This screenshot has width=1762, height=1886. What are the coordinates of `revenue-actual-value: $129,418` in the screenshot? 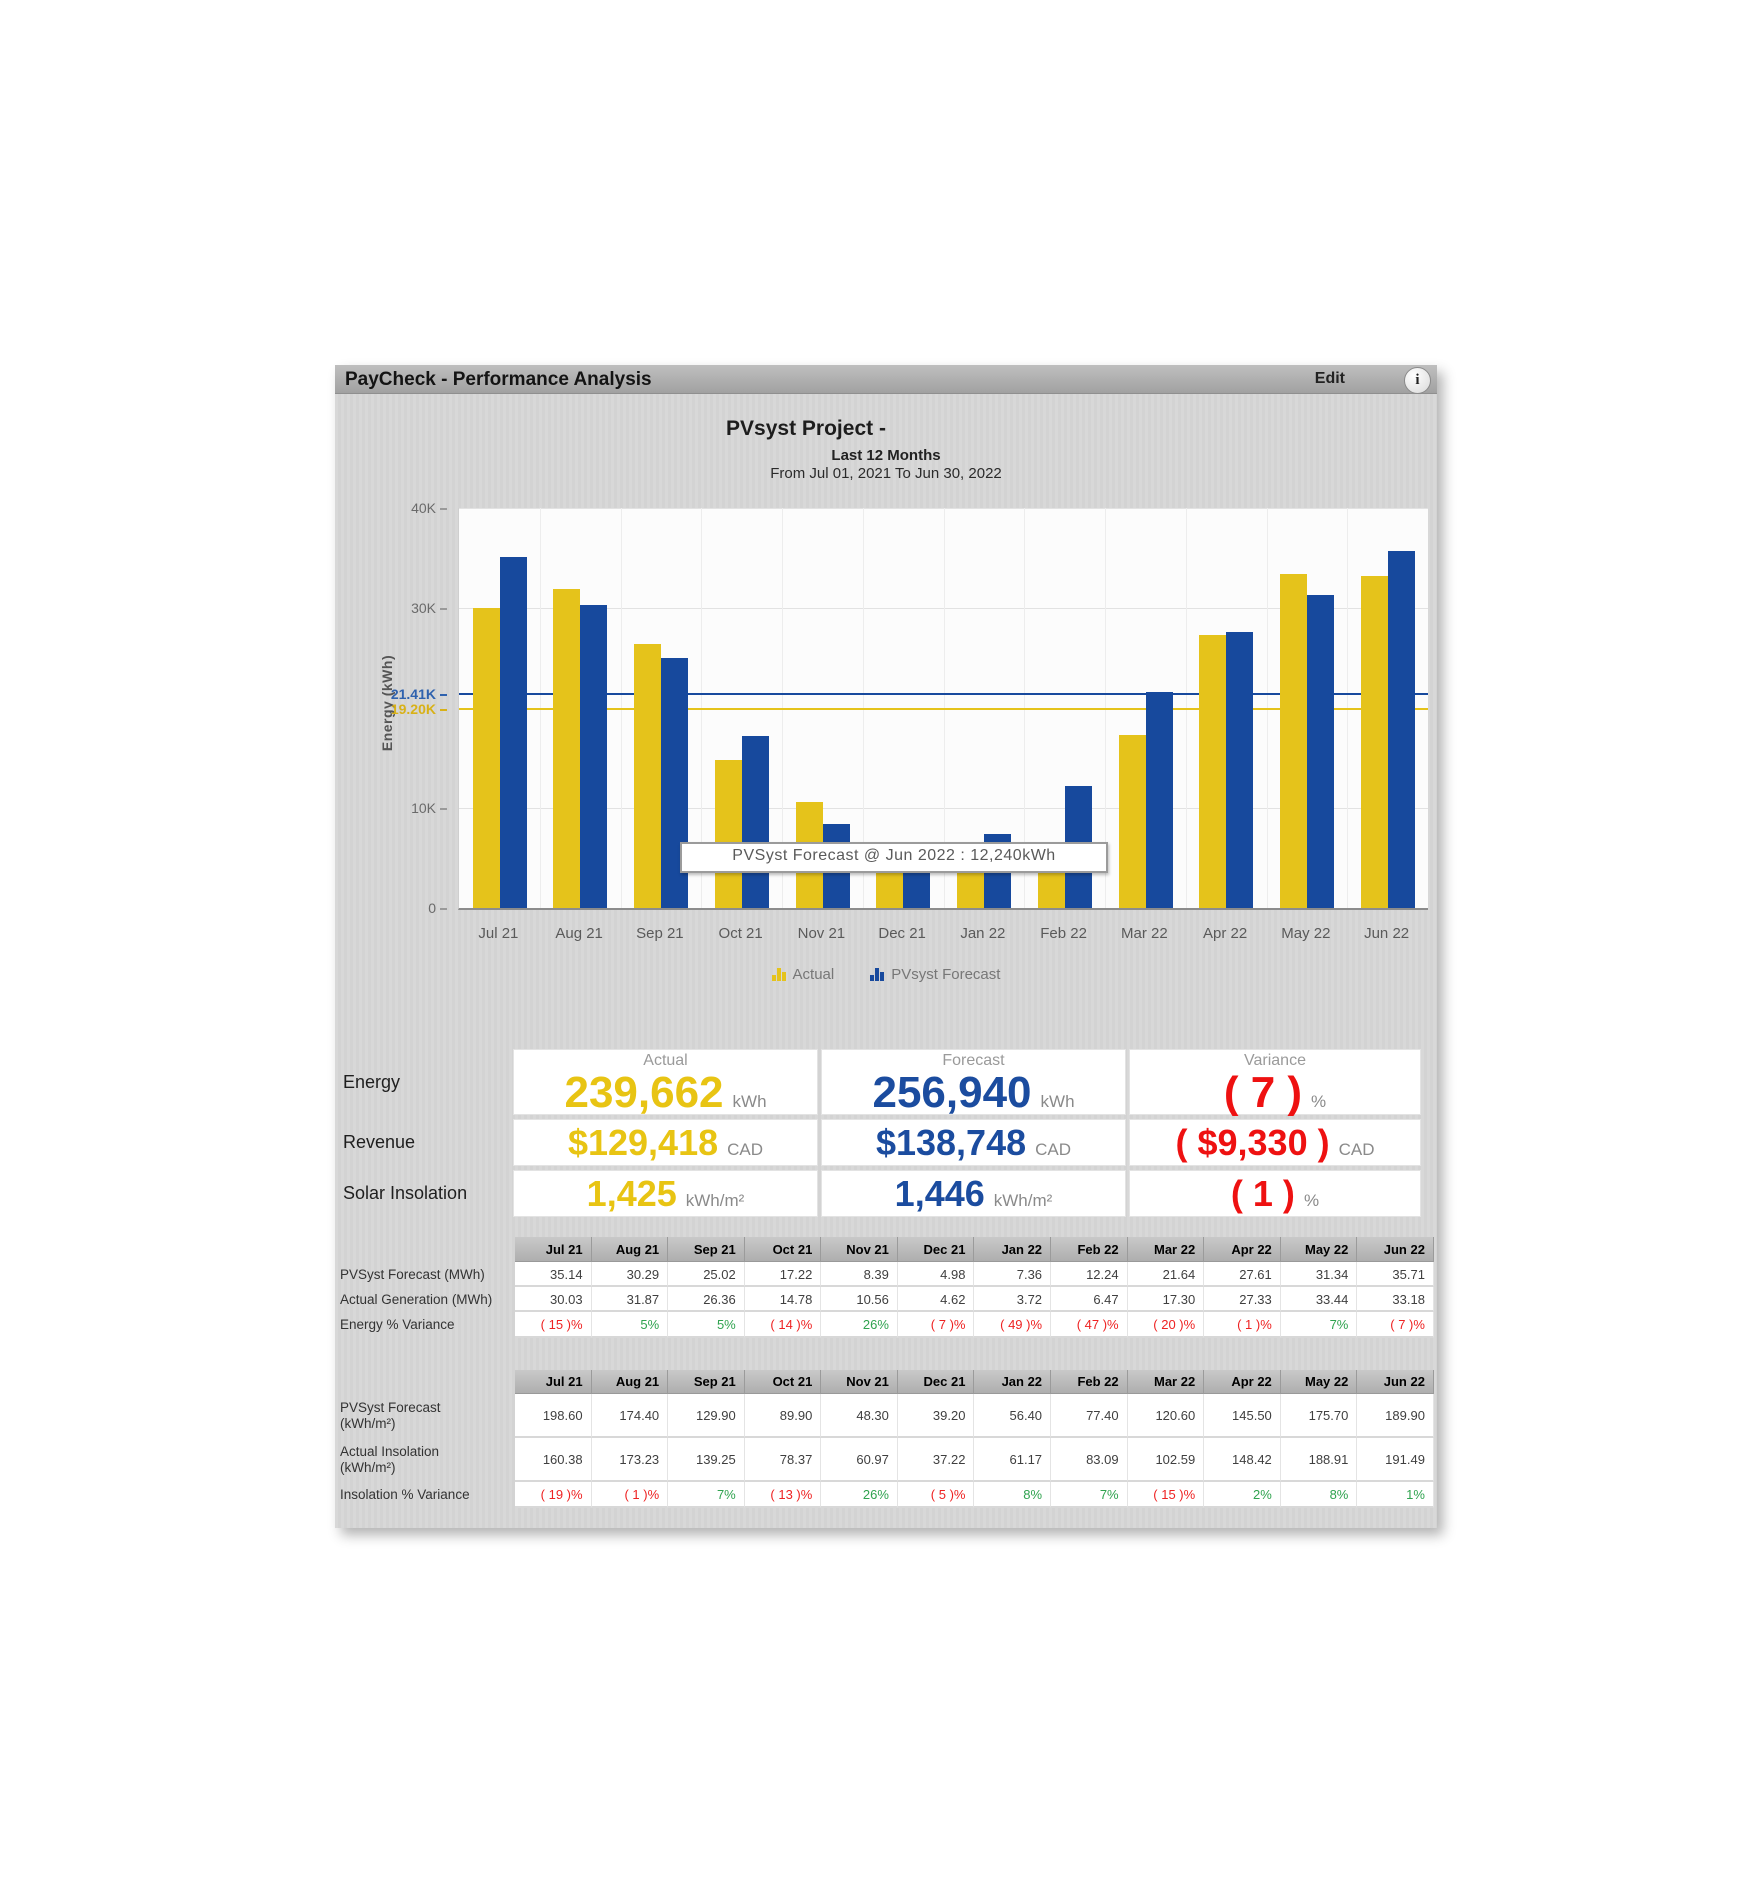 It's located at (643, 1142).